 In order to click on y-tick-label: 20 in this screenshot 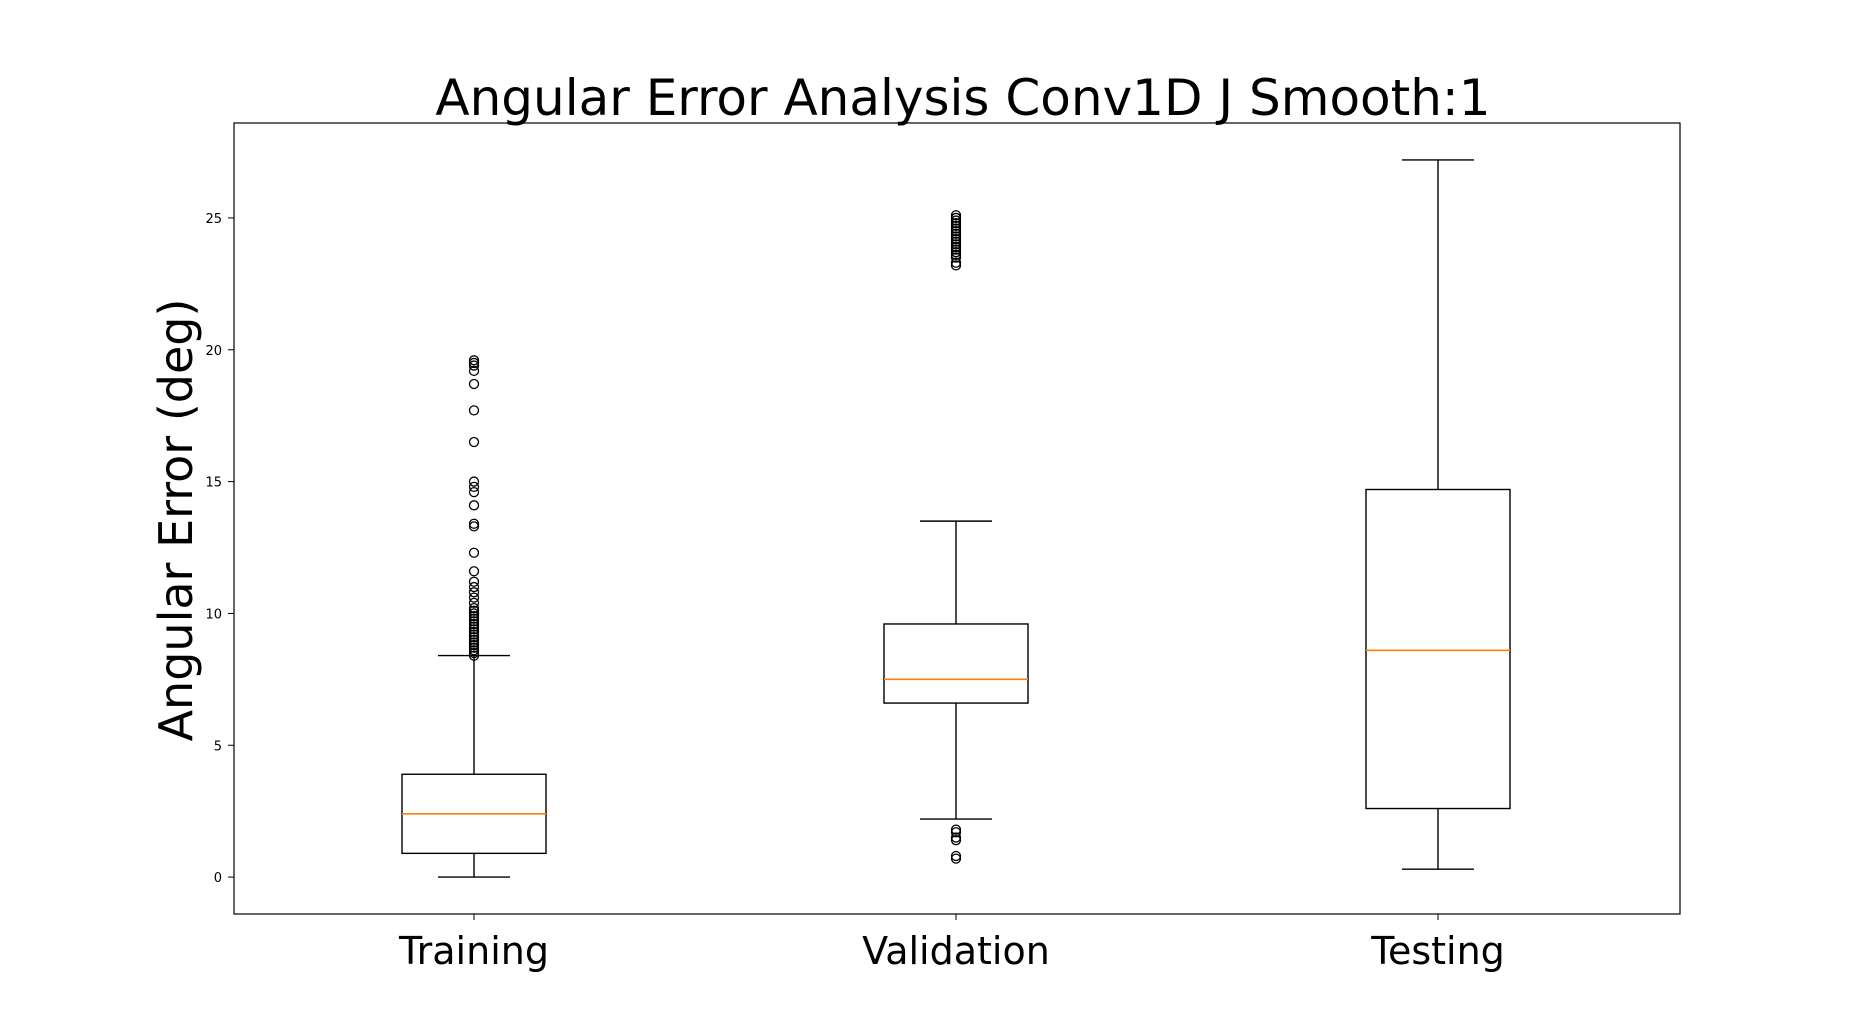, I will do `click(213, 351)`.